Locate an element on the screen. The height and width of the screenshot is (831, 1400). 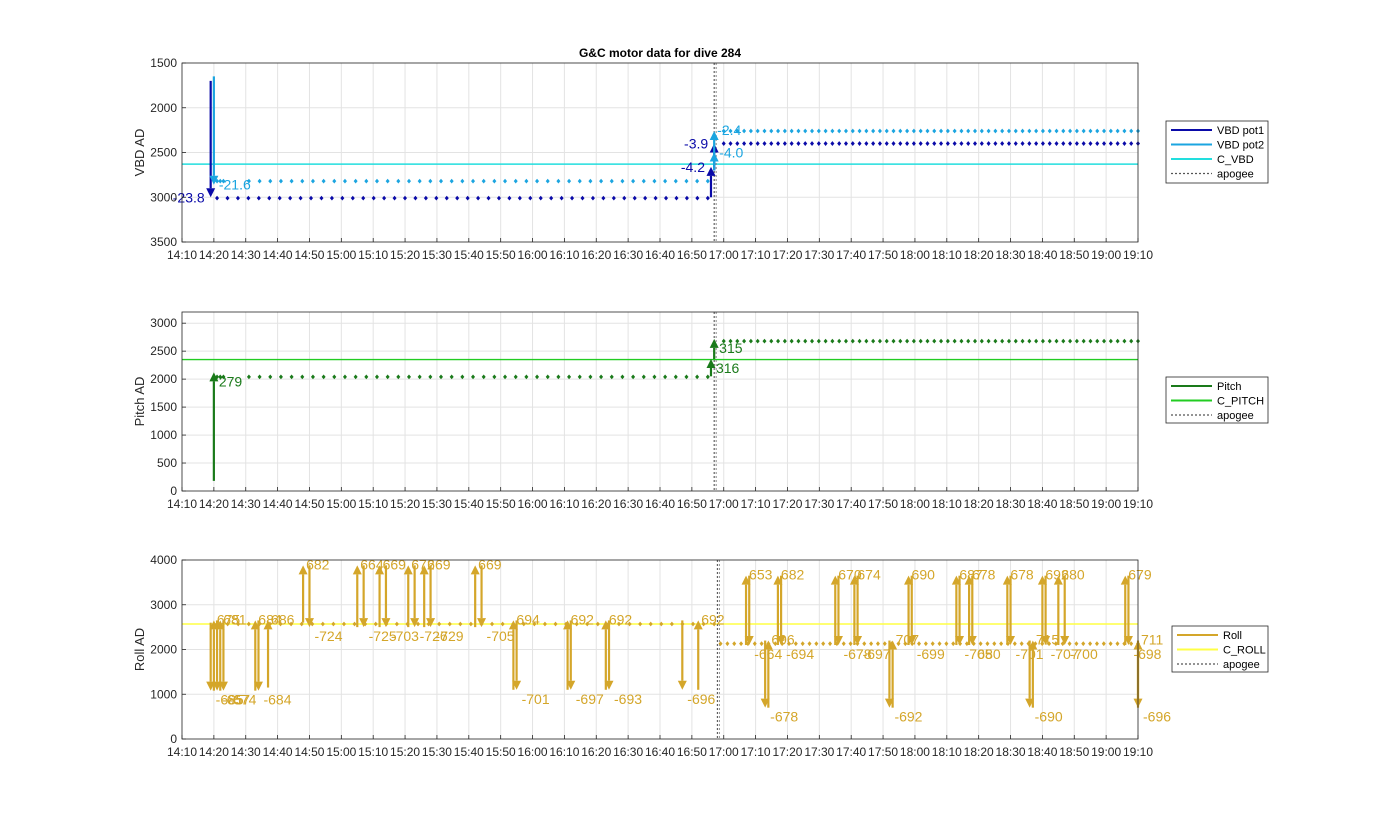
x-tick-label: 15:50 is located at coordinates (501, 752).